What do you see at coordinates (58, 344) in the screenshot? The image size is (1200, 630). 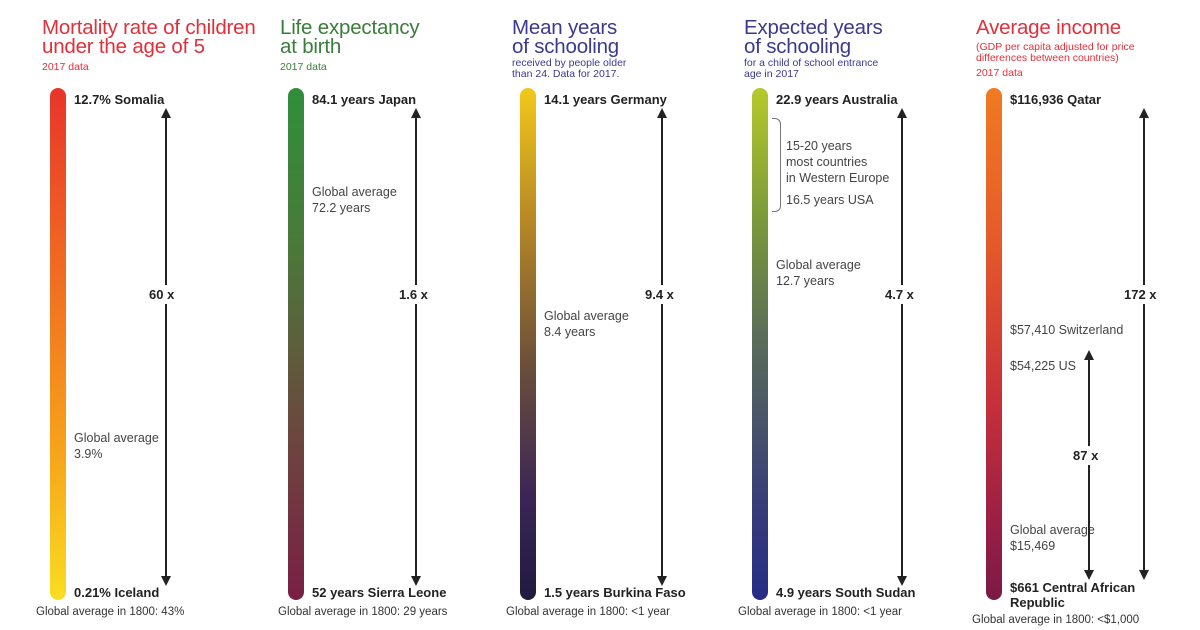 I see `mortality-gradient-bar` at bounding box center [58, 344].